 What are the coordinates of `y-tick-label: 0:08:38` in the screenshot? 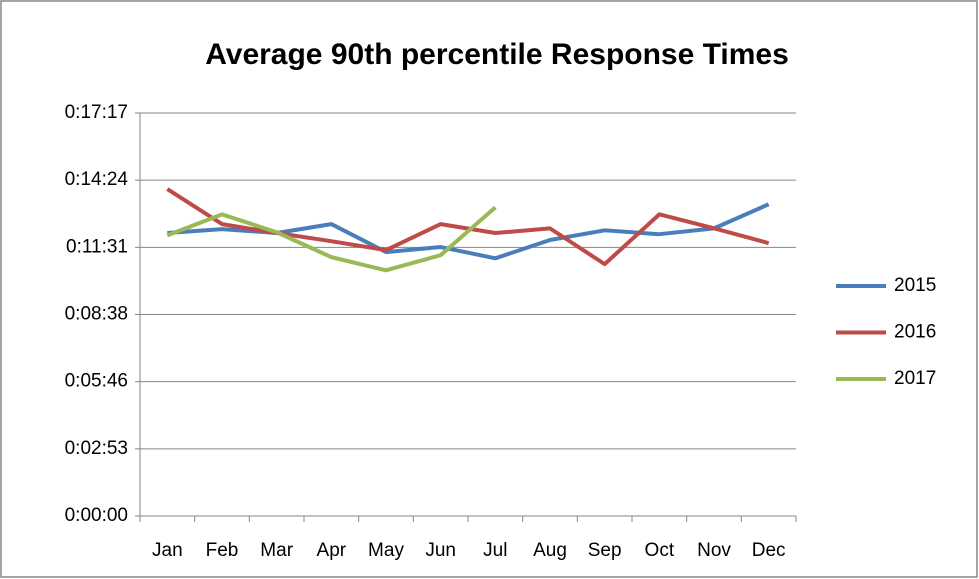 It's located at (96, 314).